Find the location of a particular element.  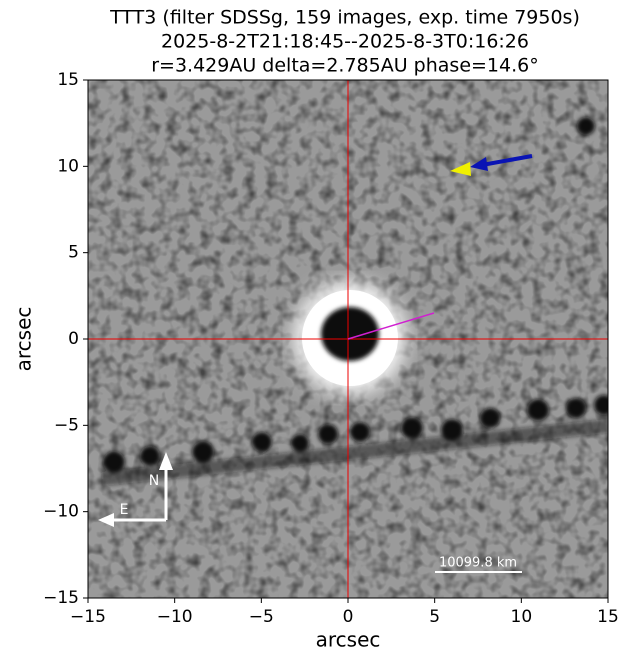

x-tick-label: 0 is located at coordinates (348, 617).